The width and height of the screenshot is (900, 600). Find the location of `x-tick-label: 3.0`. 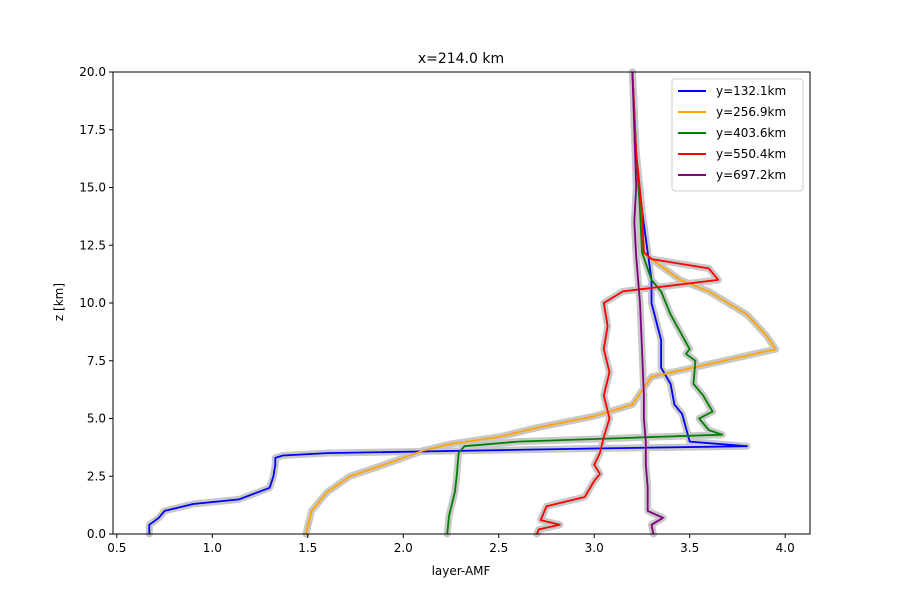

x-tick-label: 3.0 is located at coordinates (594, 548).